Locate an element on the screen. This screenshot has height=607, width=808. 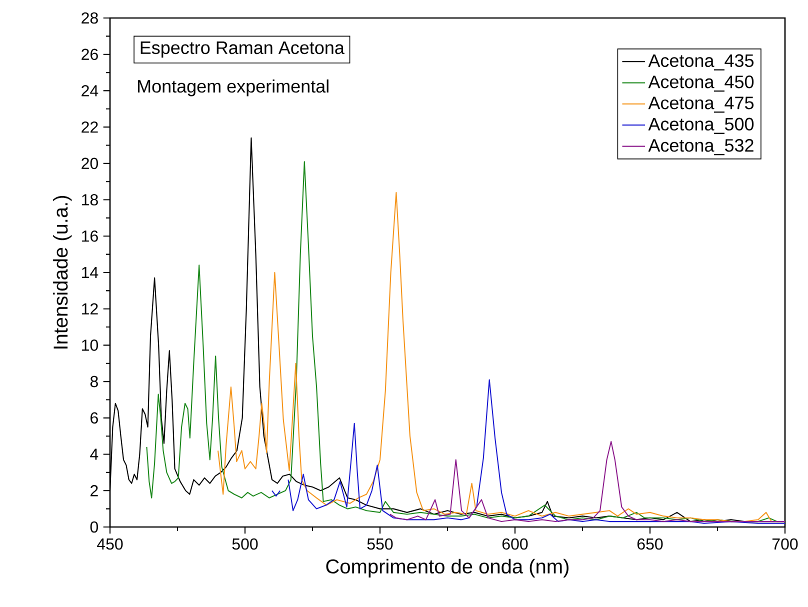
y-tick-label: 2 is located at coordinates (94, 490).